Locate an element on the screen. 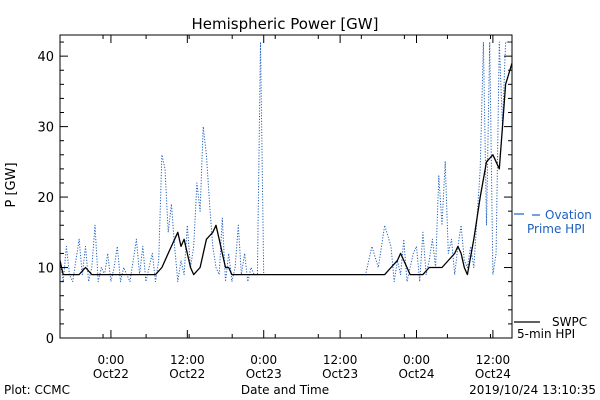  y-tick-label: 10 is located at coordinates (45, 269).